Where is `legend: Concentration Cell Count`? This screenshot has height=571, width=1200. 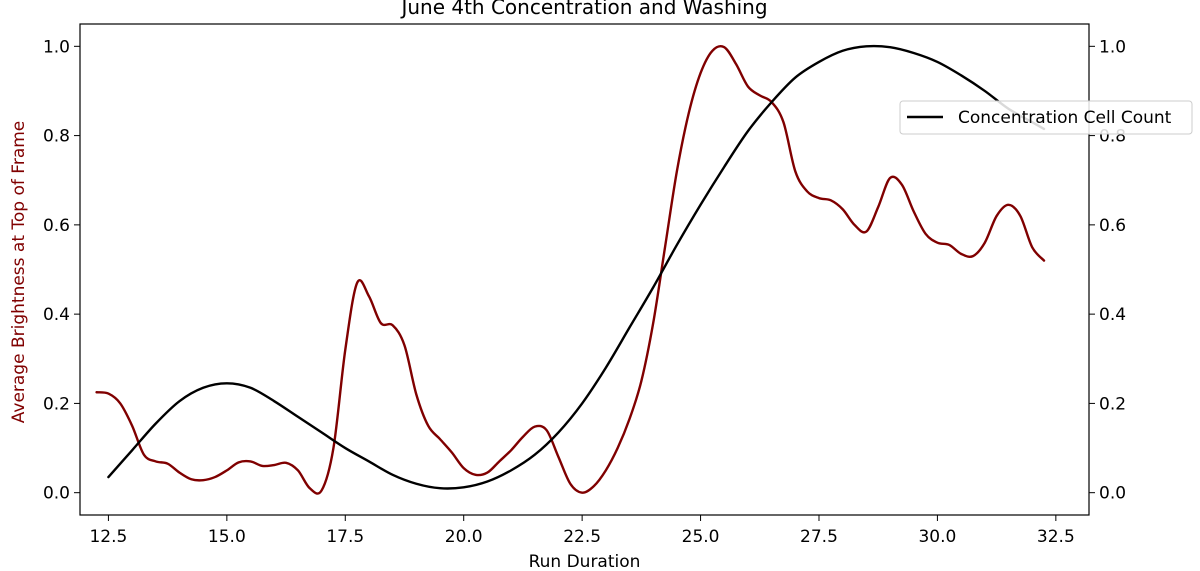 legend: Concentration Cell Count is located at coordinates (1046, 117).